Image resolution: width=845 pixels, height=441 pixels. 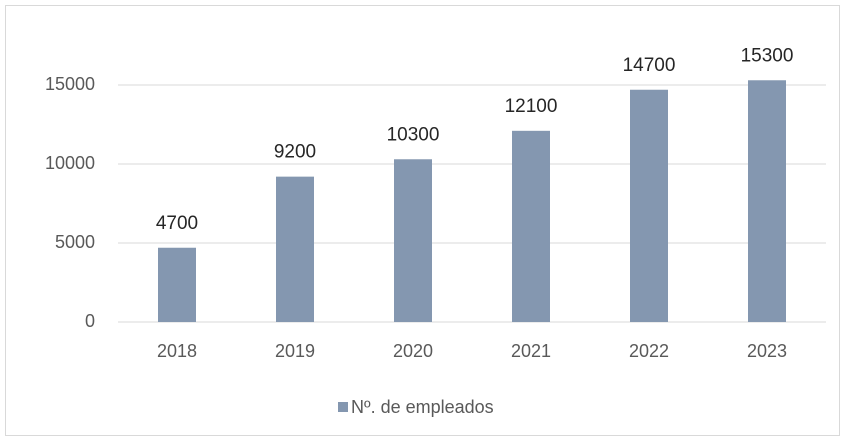 I want to click on data-label: 14700, so click(x=649, y=65).